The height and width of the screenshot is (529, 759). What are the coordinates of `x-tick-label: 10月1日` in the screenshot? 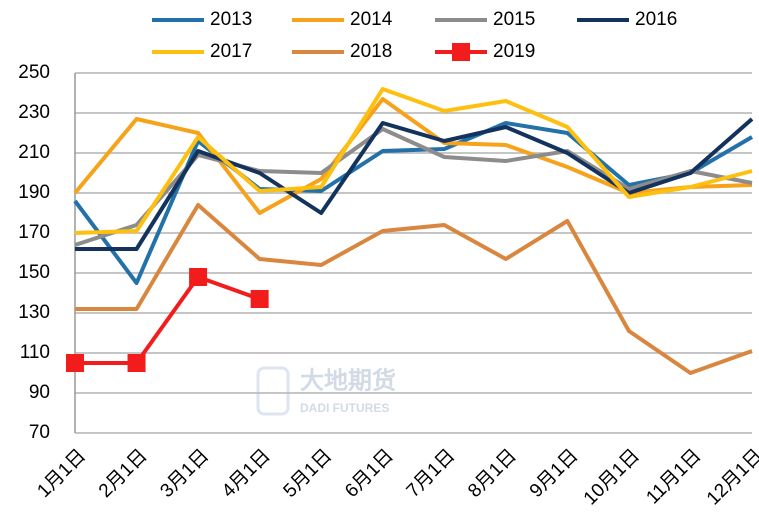 It's located at (612, 477).